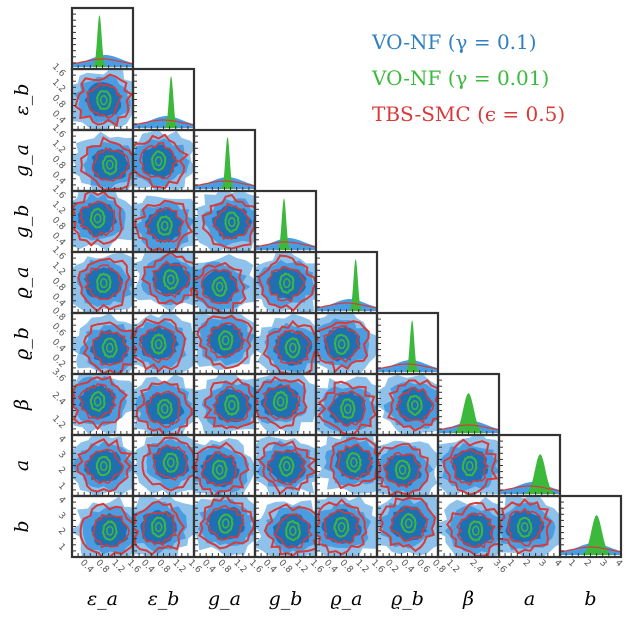  What do you see at coordinates (618, 563) in the screenshot?
I see `x-tick-label: 4` at bounding box center [618, 563].